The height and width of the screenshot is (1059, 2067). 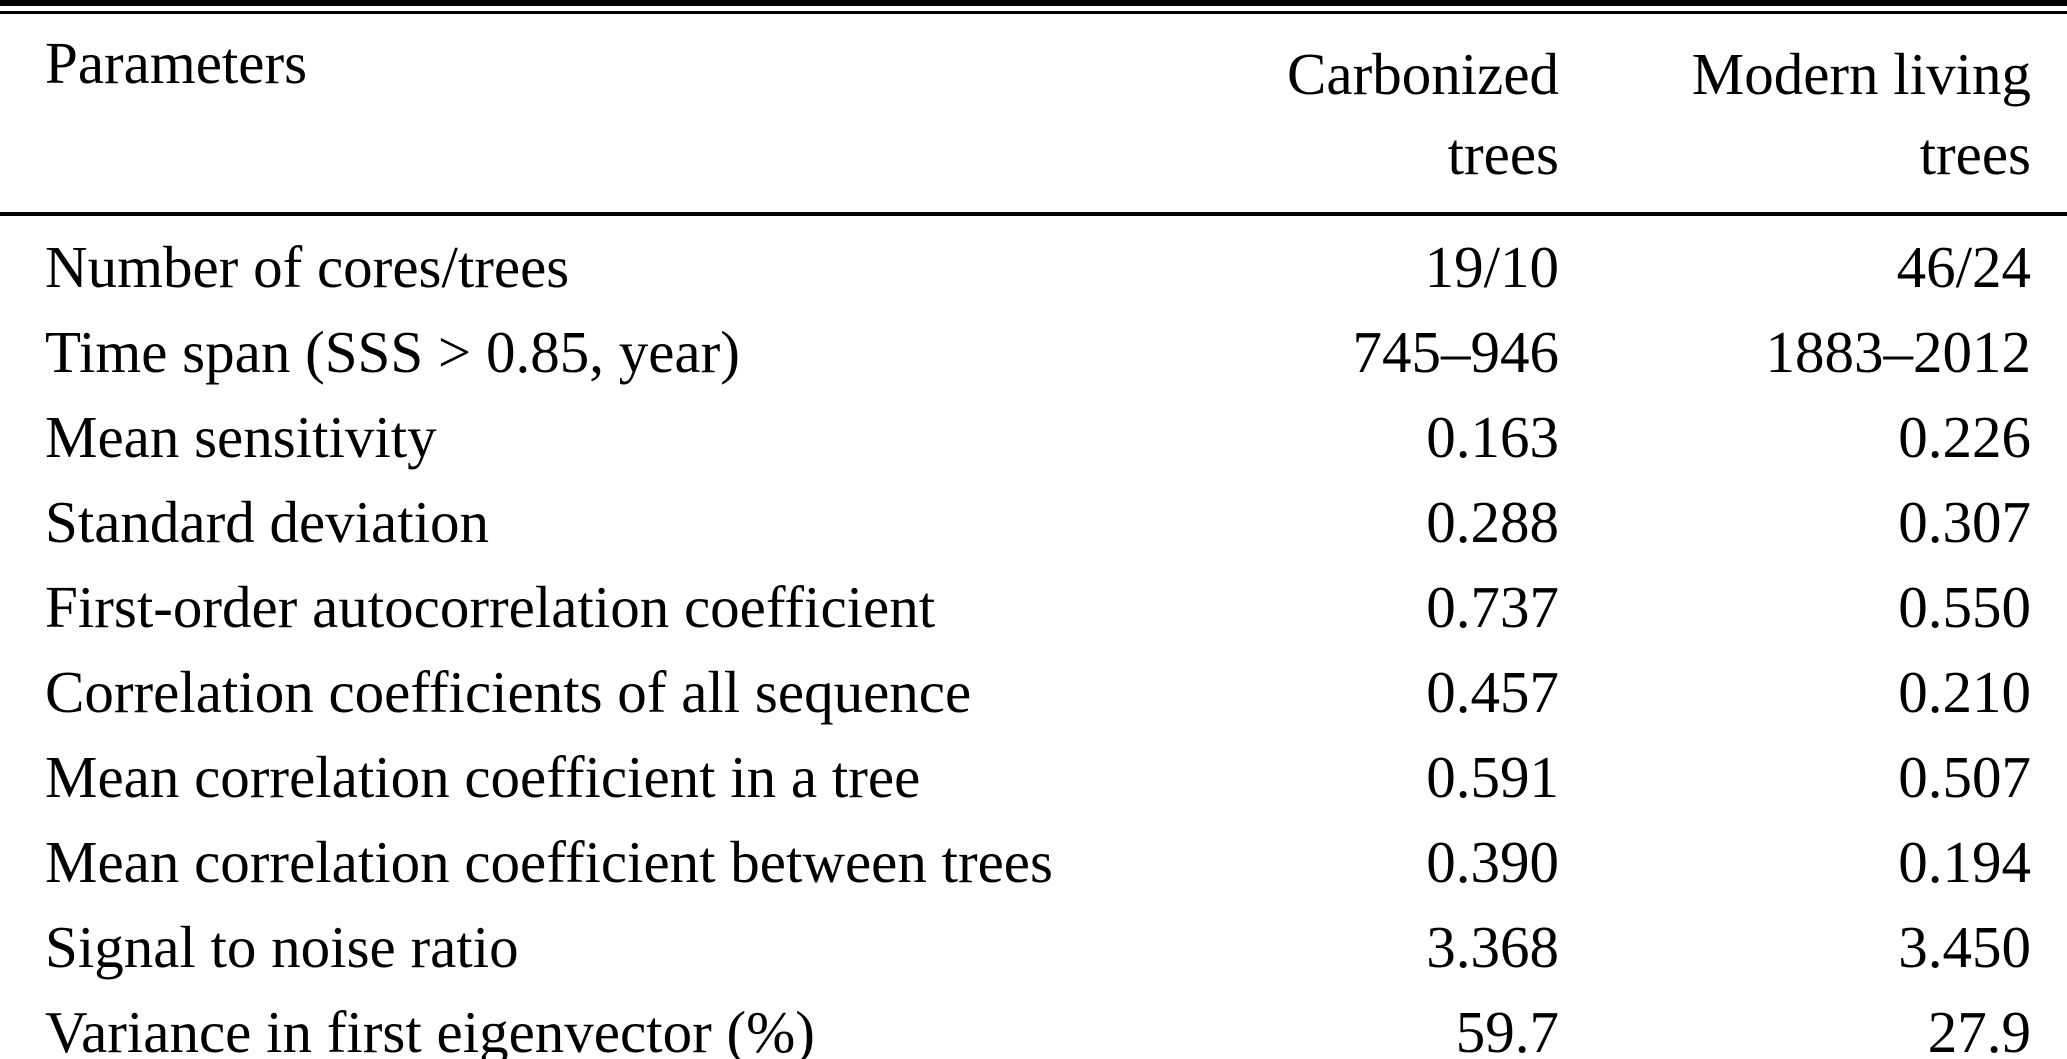 What do you see at coordinates (1964, 522) in the screenshot?
I see `modern-value: 0.307` at bounding box center [1964, 522].